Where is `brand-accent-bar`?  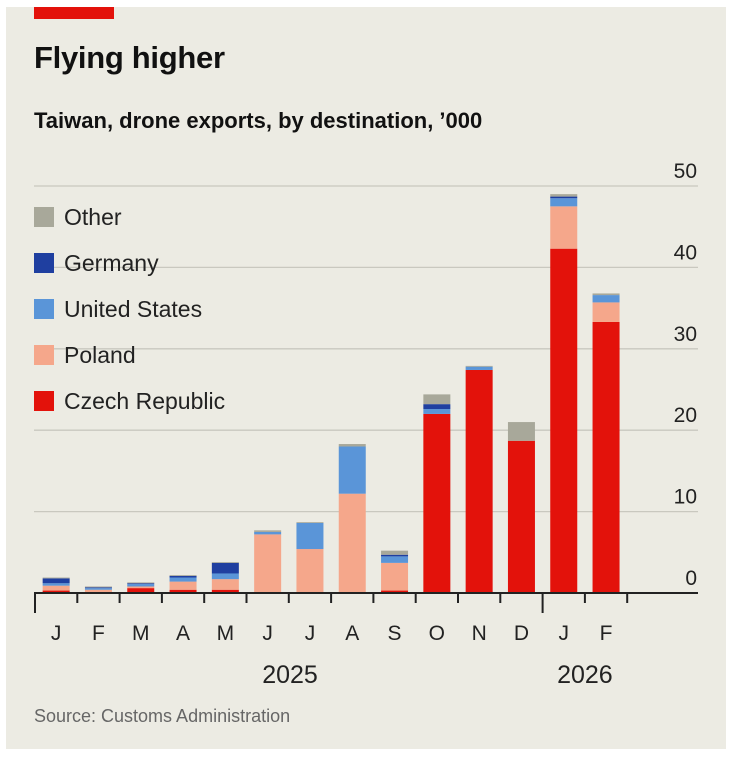
brand-accent-bar is located at coordinates (74, 13).